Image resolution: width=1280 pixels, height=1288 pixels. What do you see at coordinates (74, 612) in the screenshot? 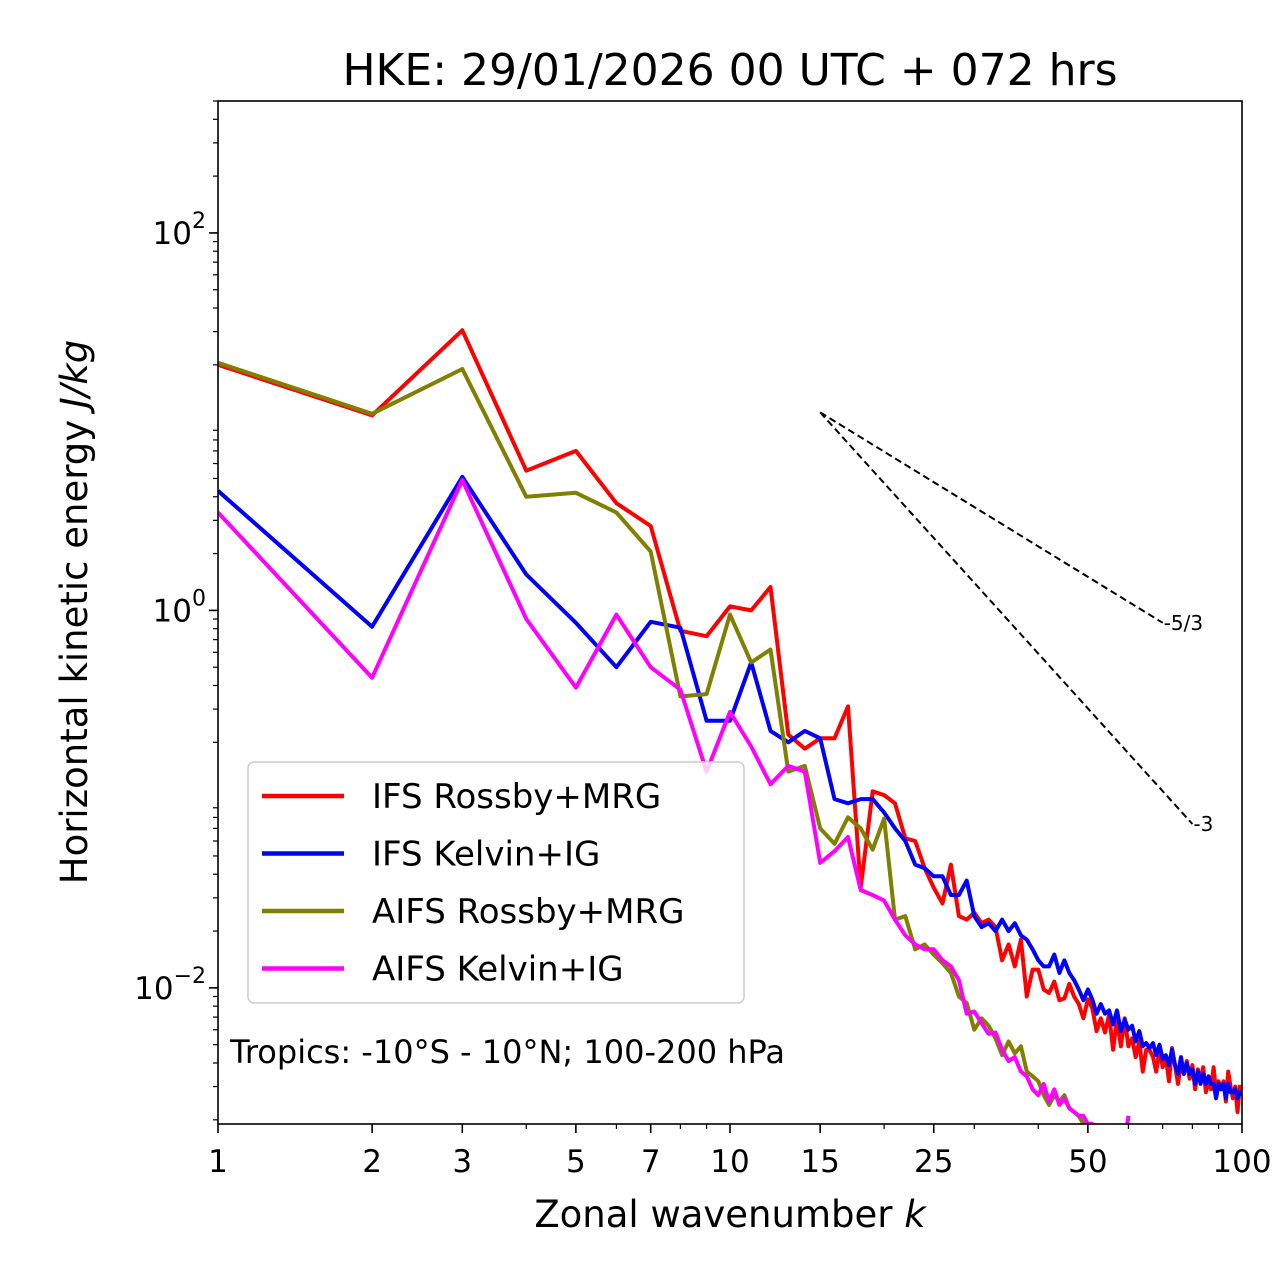
I see `y-axis-label: Horizontal kinetic energy J/kg` at bounding box center [74, 612].